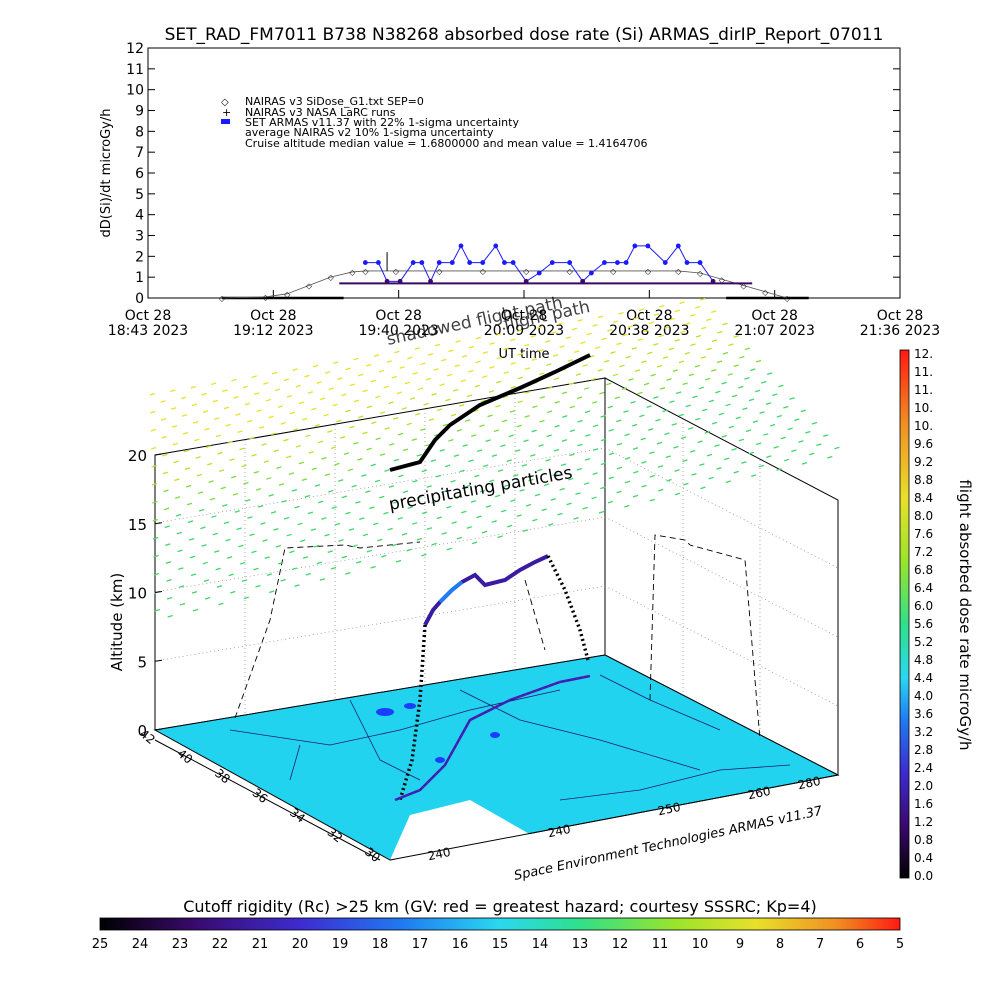 This screenshot has width=1000, height=1000. Describe the element at coordinates (490, 577) in the screenshot. I see `flight-path-3d` at that location.